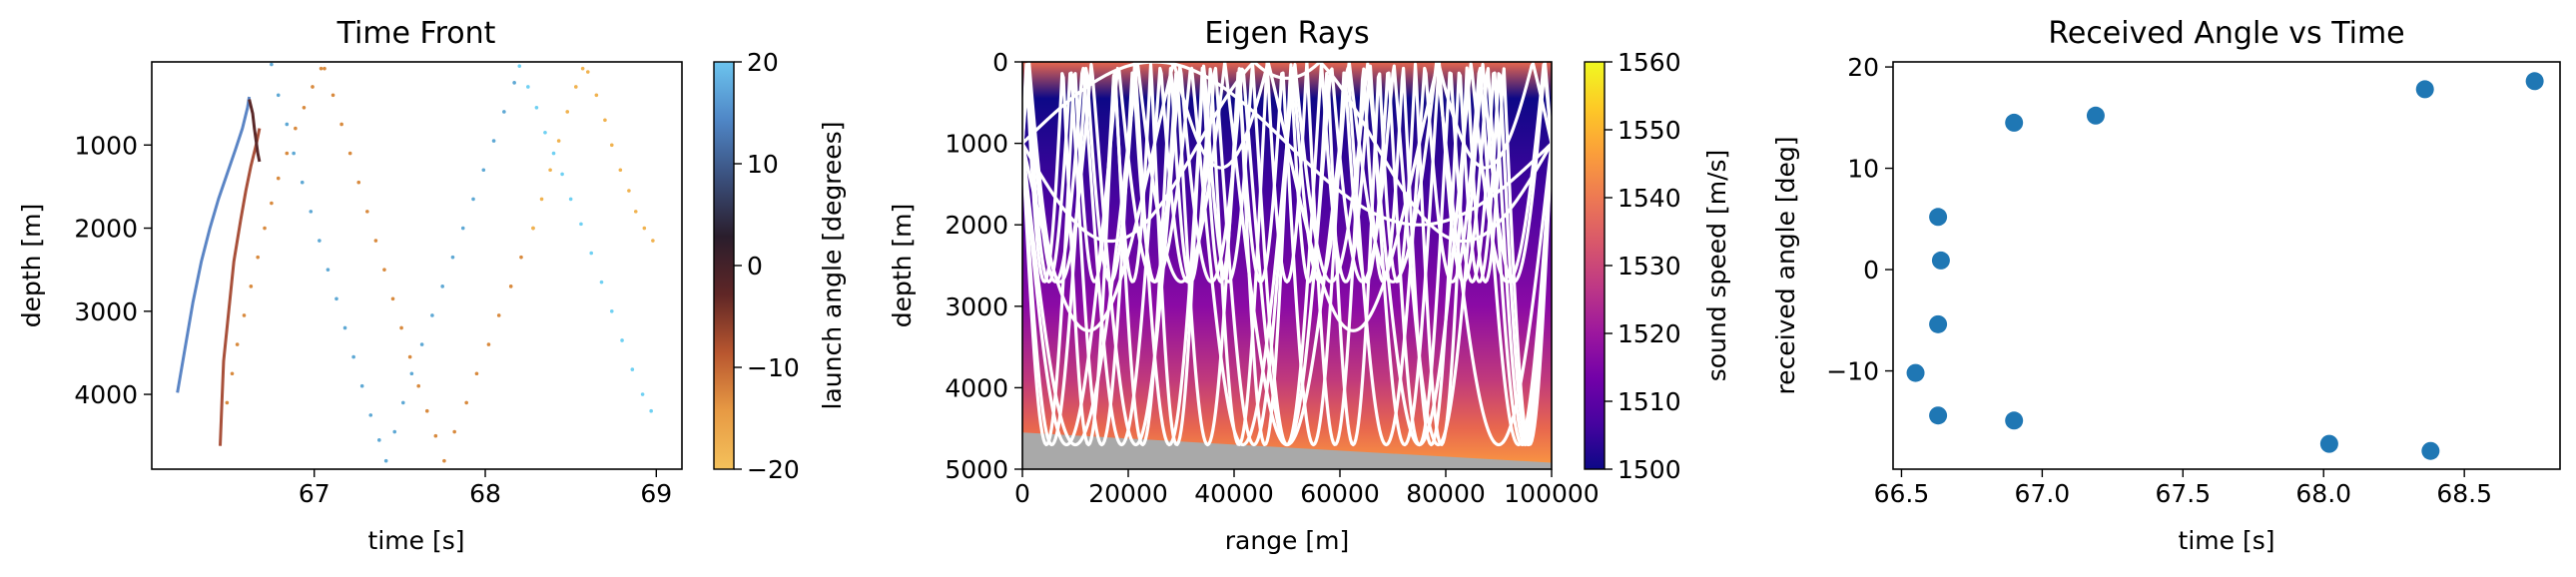  I want to click on received-angle-x-tick-label: 67.5, so click(2183, 493).